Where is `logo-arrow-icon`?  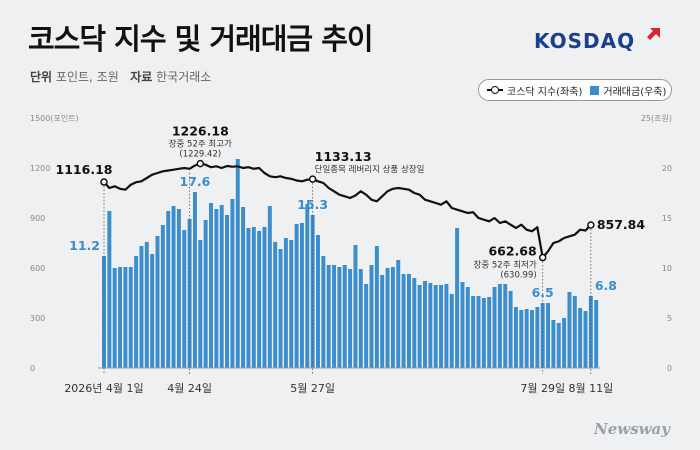 logo-arrow-icon is located at coordinates (653, 34).